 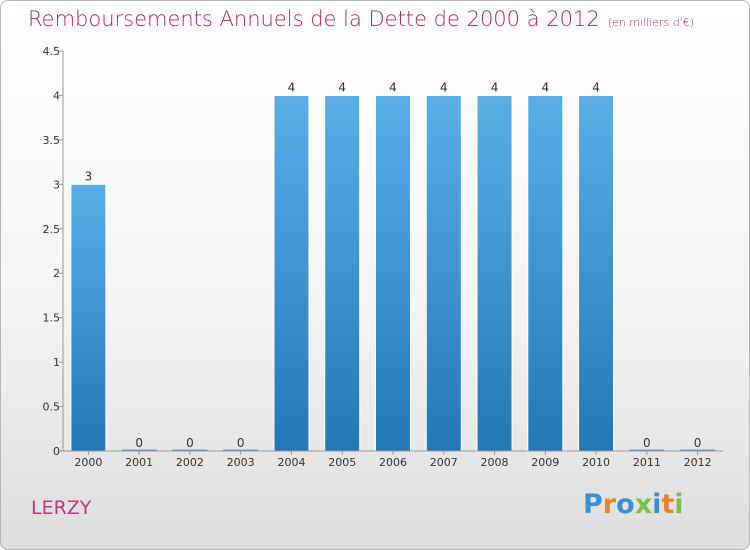 I want to click on x-tick-label: 2007, so click(x=444, y=462).